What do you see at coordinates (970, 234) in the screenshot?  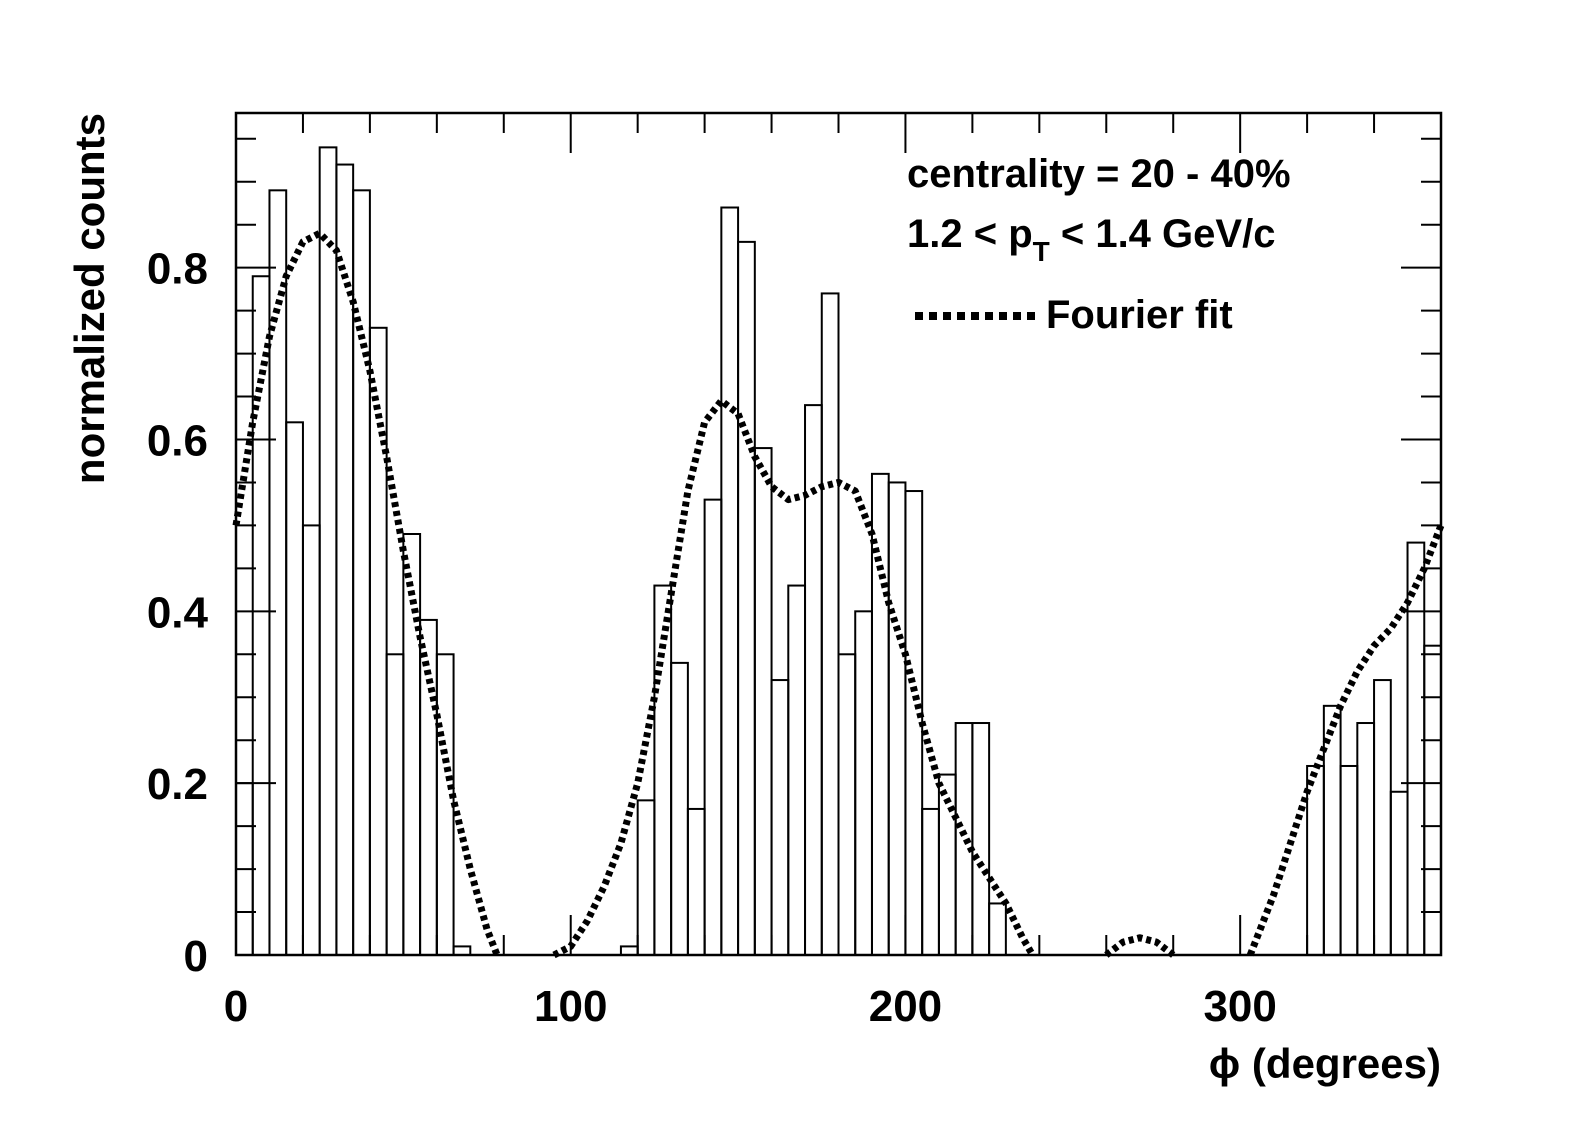 I see `legend-pt-left: 1.2 < p` at bounding box center [970, 234].